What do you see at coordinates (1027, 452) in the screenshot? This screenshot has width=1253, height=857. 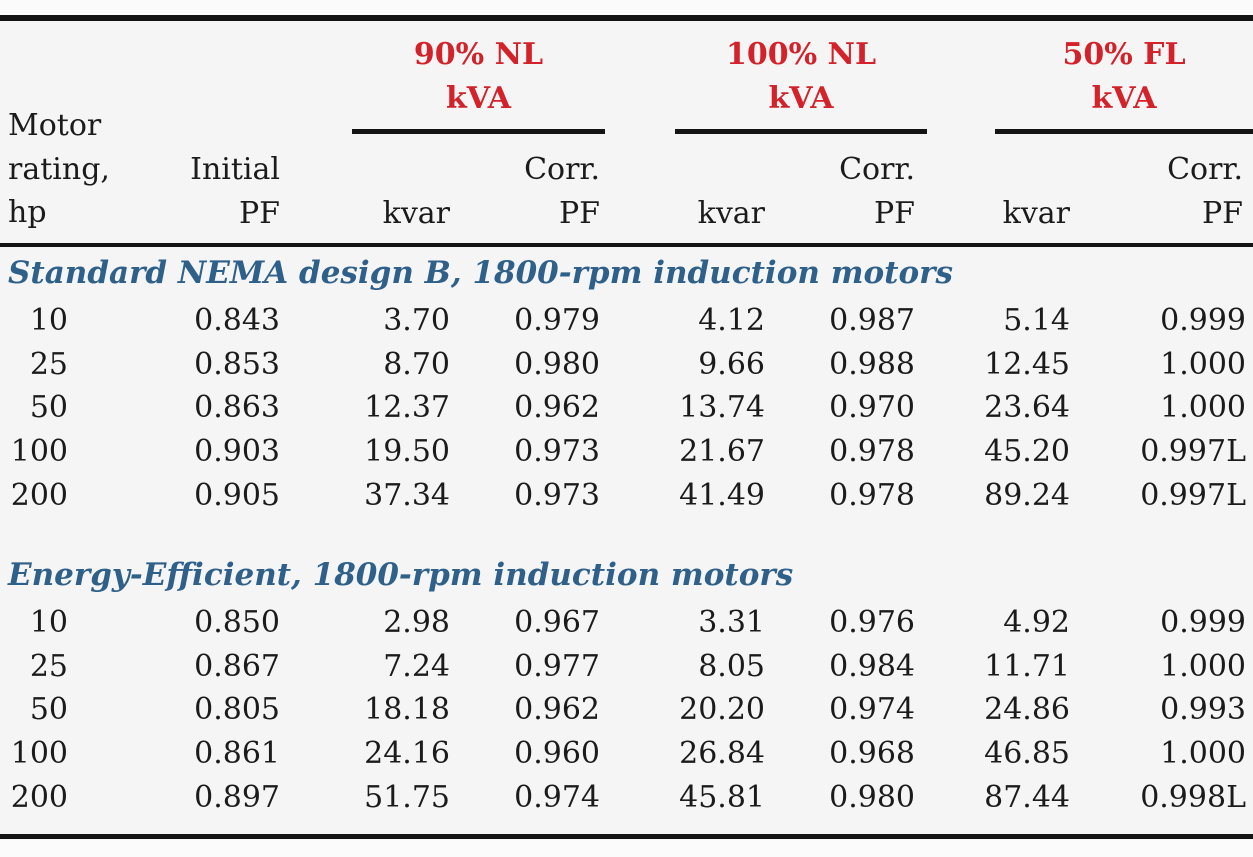 I see `table-cell: 45.20` at bounding box center [1027, 452].